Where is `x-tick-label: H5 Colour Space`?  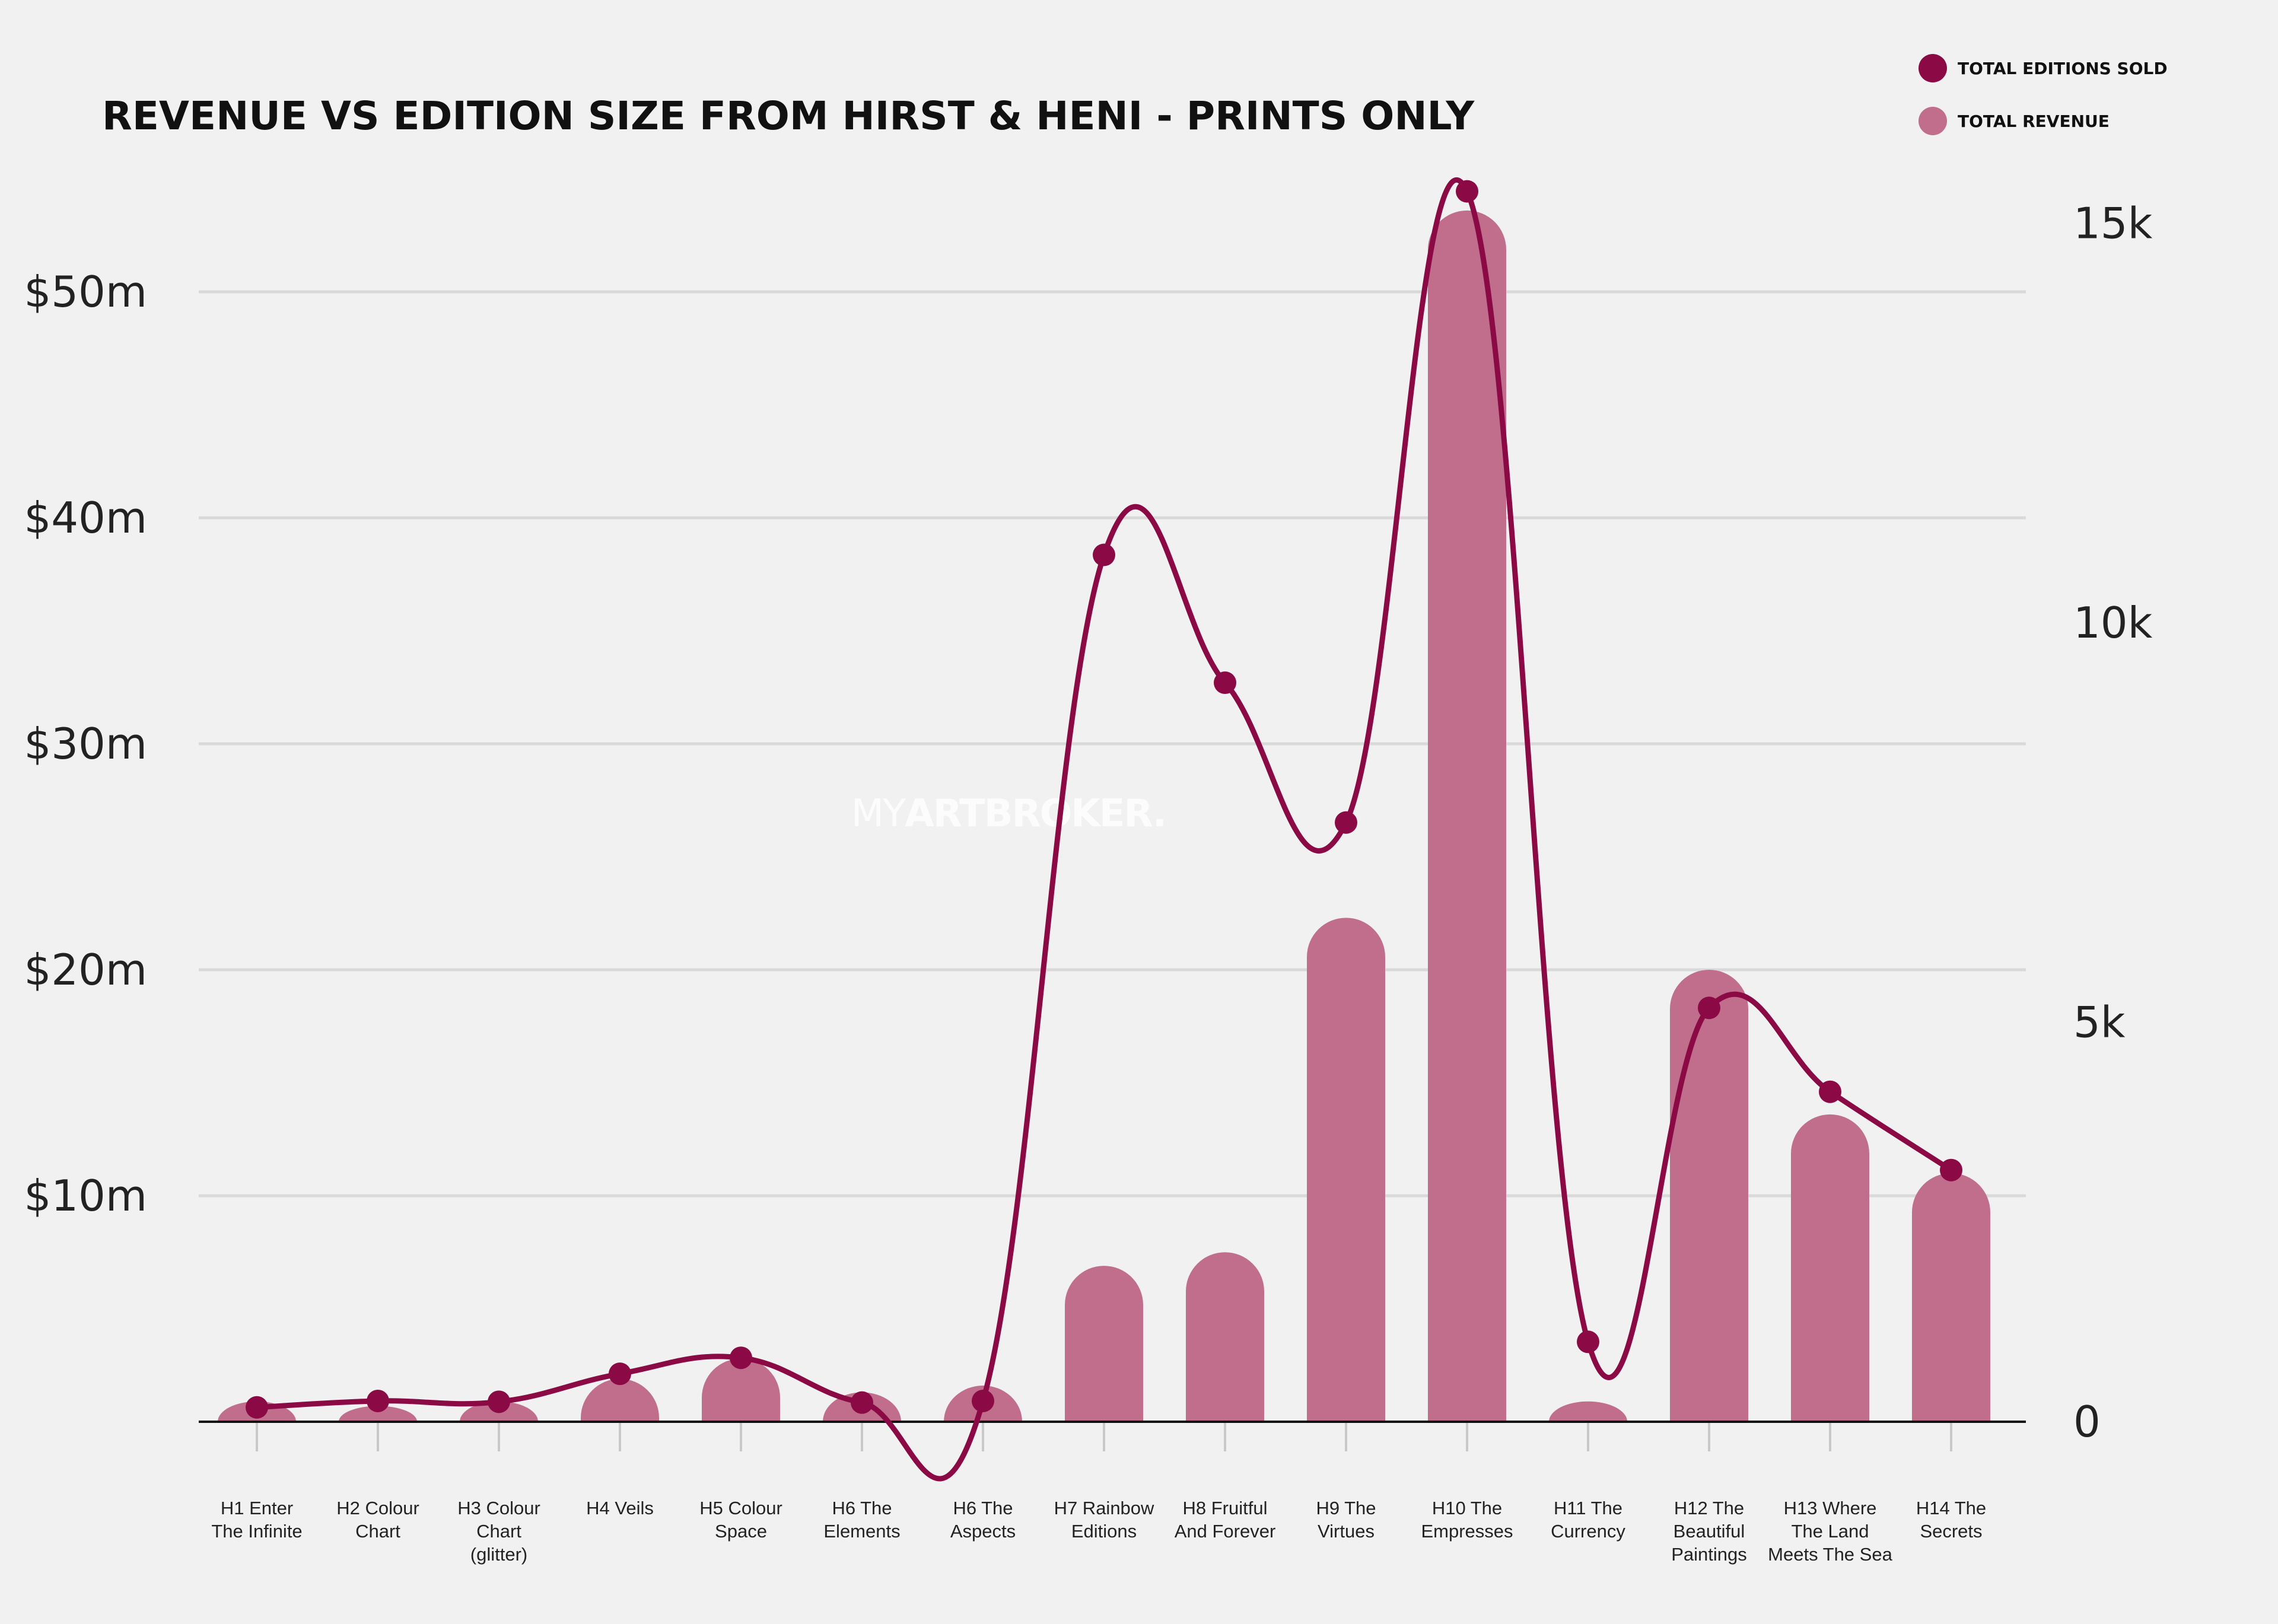
x-tick-label: H5 Colour Space is located at coordinates (740, 1520).